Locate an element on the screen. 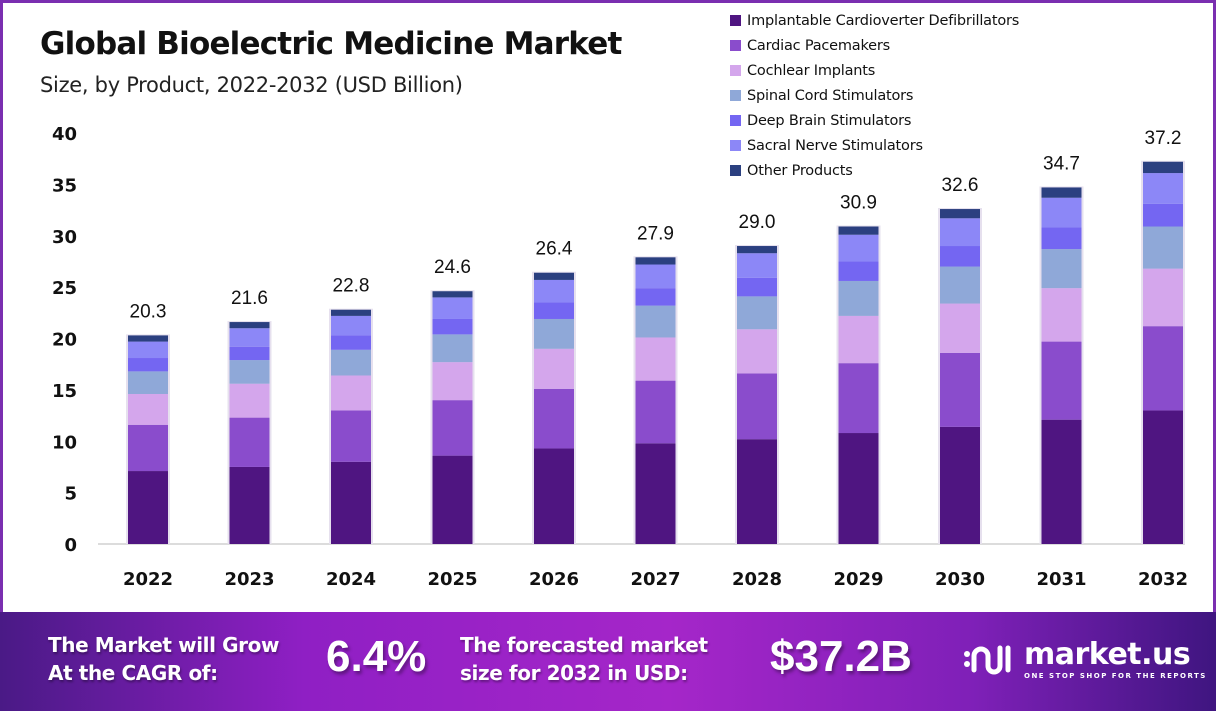 This screenshot has height=711, width=1216. total-data-label: 34.7 is located at coordinates (1061, 163).